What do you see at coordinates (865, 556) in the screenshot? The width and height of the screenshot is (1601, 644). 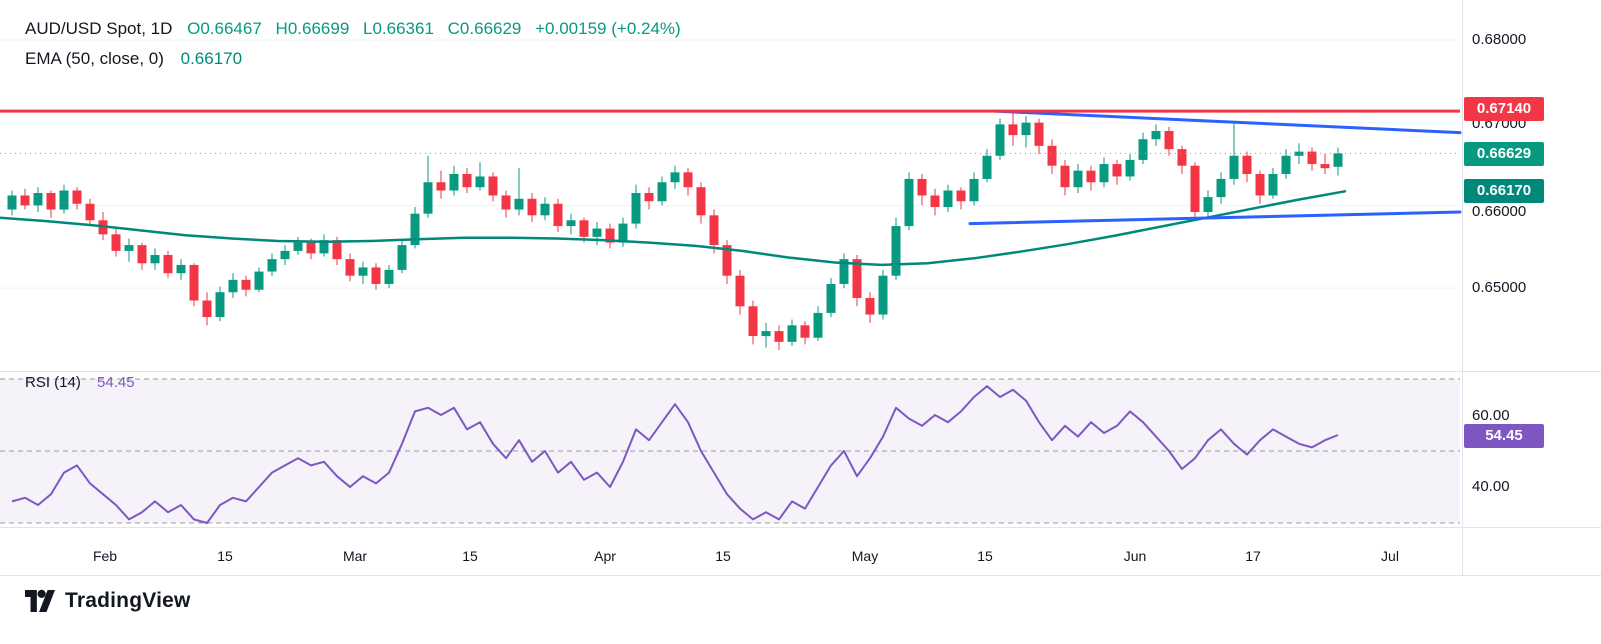 I see `time-label-may: May` at bounding box center [865, 556].